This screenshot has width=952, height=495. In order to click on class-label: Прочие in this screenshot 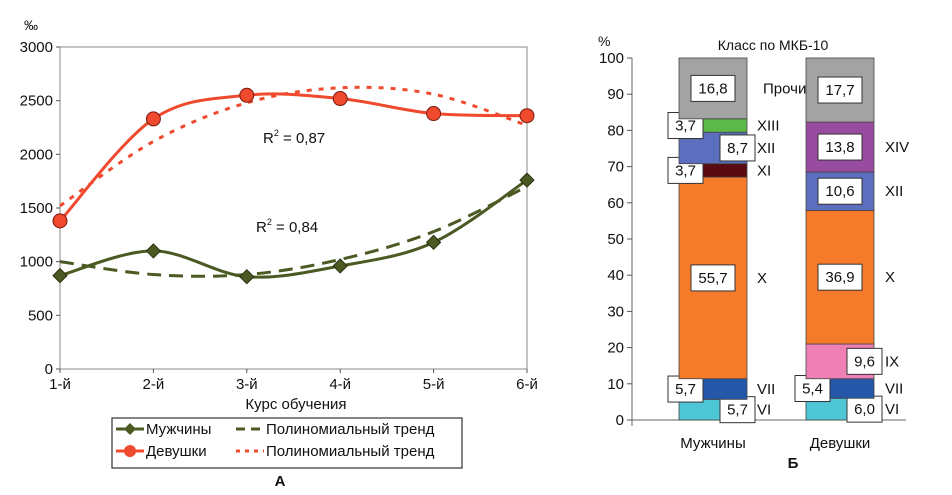, I will do `click(789, 88)`.